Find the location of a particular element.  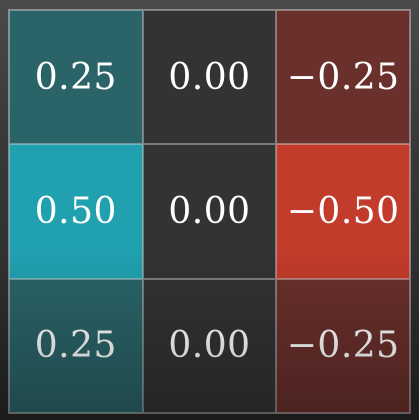

heatmap-cell-r1-c3: −0.25 is located at coordinates (343, 77).